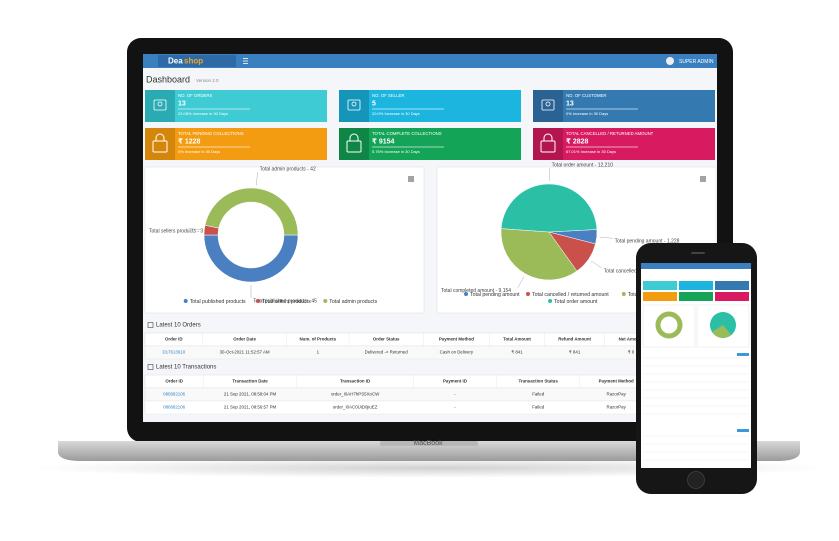 This screenshot has height=541, width=839. Describe the element at coordinates (318, 339) in the screenshot. I see `column-header: Num. of Products` at that location.